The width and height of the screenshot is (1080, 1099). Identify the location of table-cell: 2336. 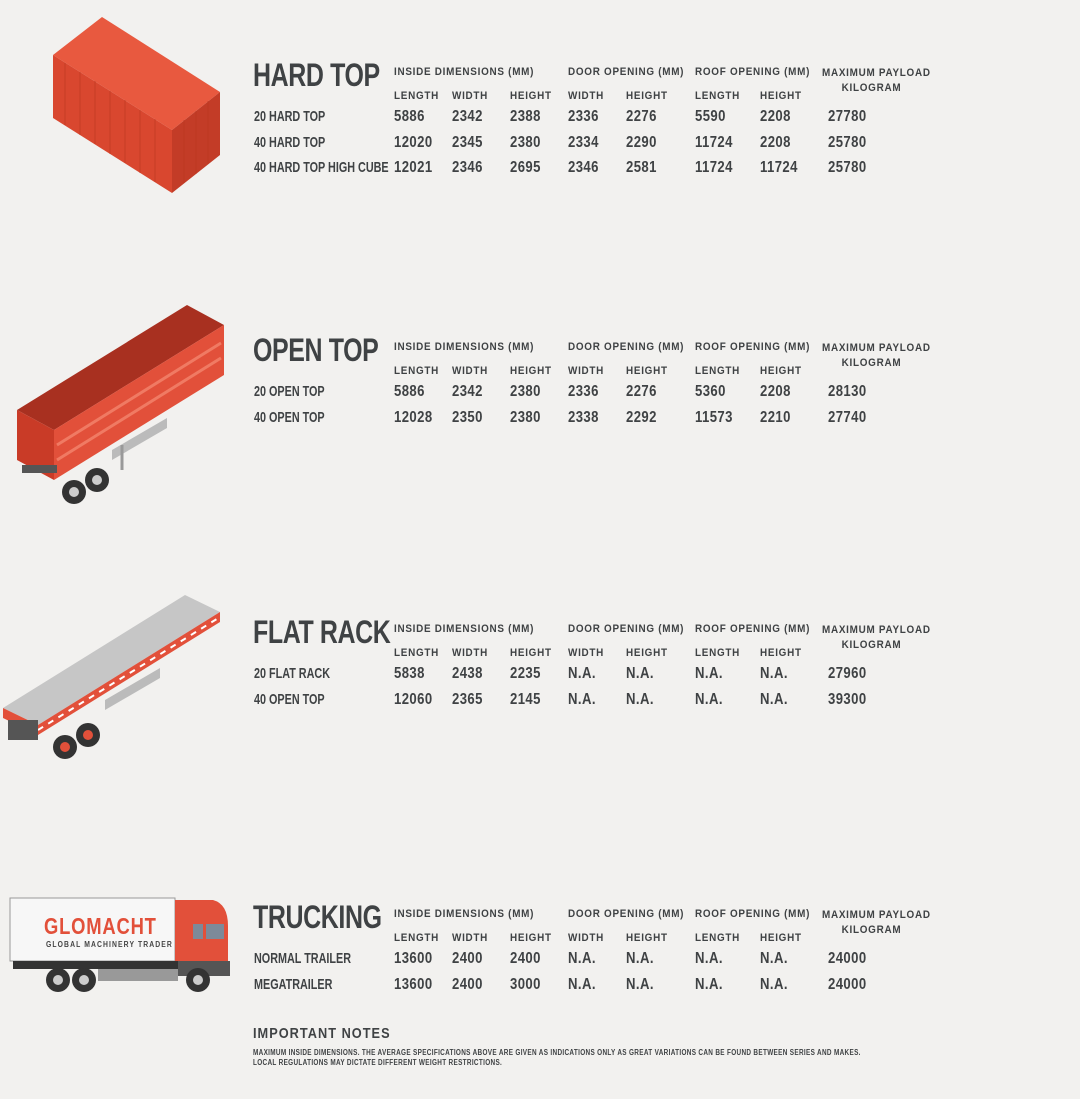
(583, 391).